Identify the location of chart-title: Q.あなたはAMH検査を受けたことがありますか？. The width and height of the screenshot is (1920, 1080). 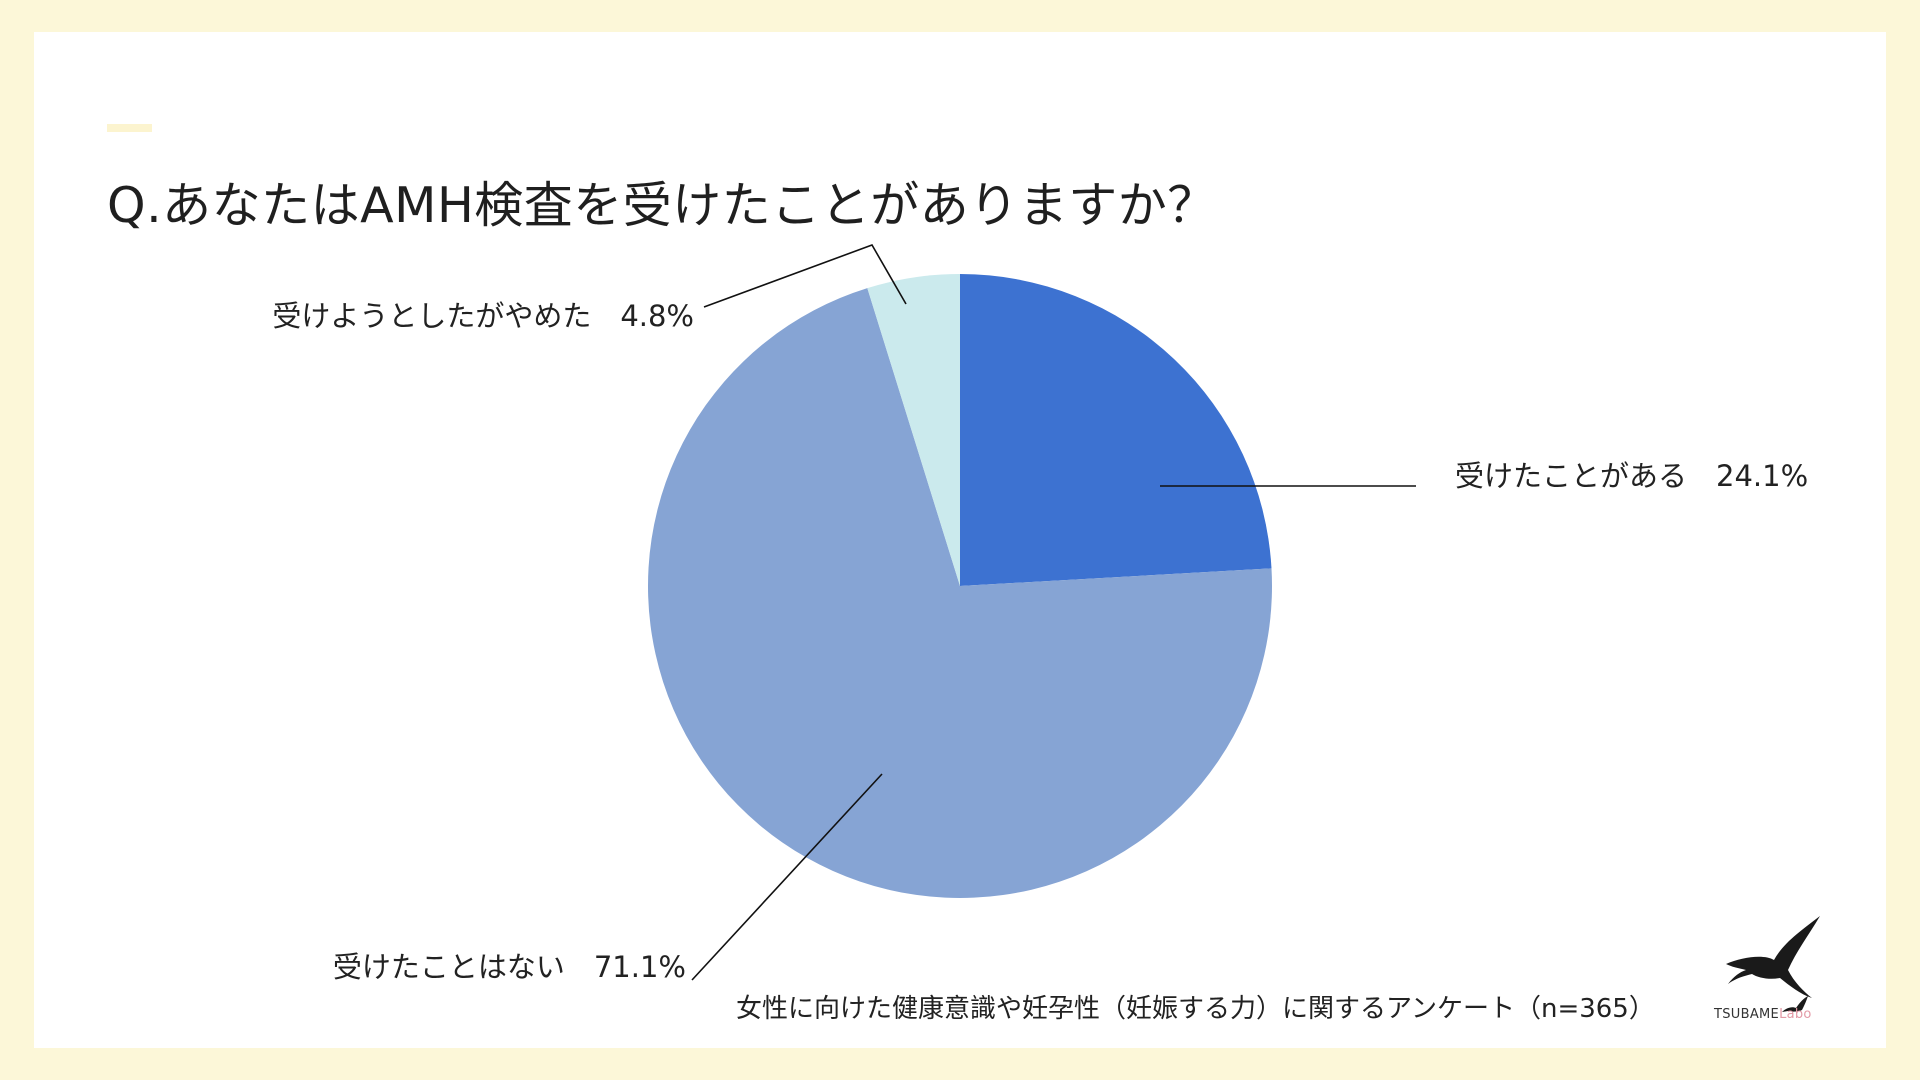
(662, 205).